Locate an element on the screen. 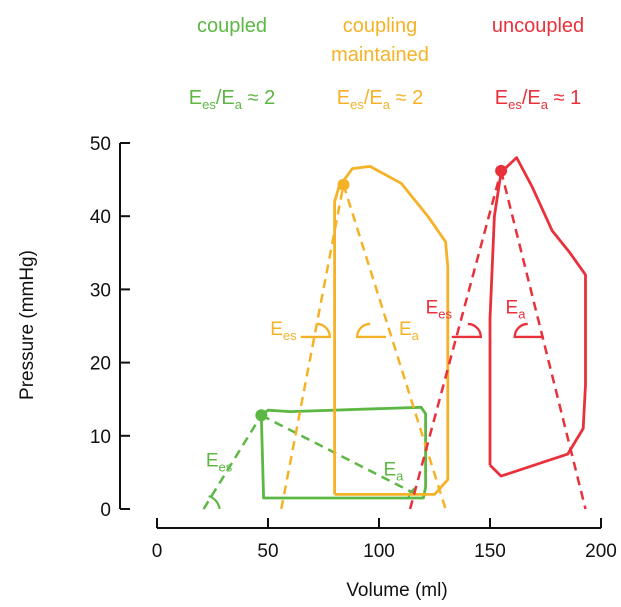 The width and height of the screenshot is (621, 607). y-axis-title: Pressure (mmHg) is located at coordinates (27, 325).